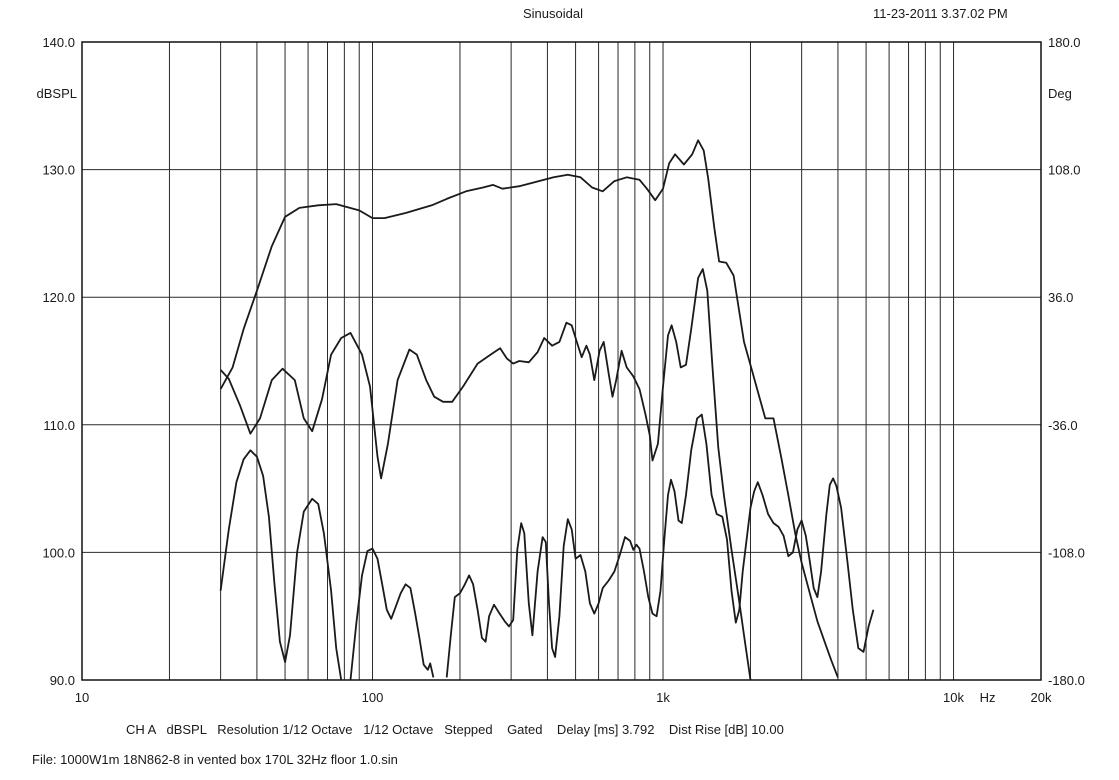 Image resolution: width=1119 pixels, height=780 pixels. I want to click on y-right-tick-label: 108.0, so click(1064, 170).